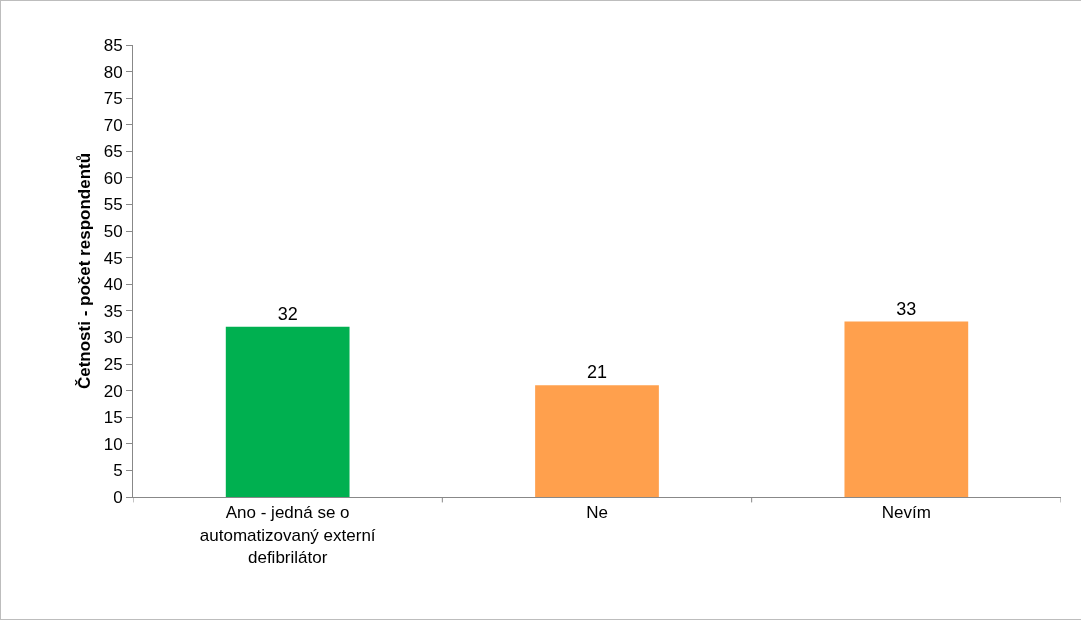 This screenshot has width=1081, height=620. What do you see at coordinates (287, 313) in the screenshot?
I see `data-label: 32` at bounding box center [287, 313].